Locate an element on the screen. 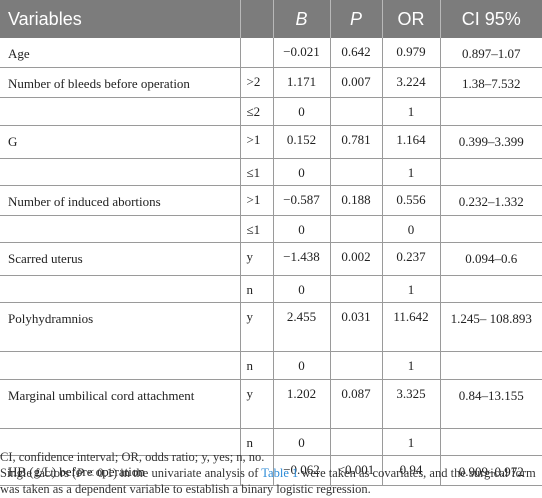  cell-variable: Scarred uterus is located at coordinates (120, 259).